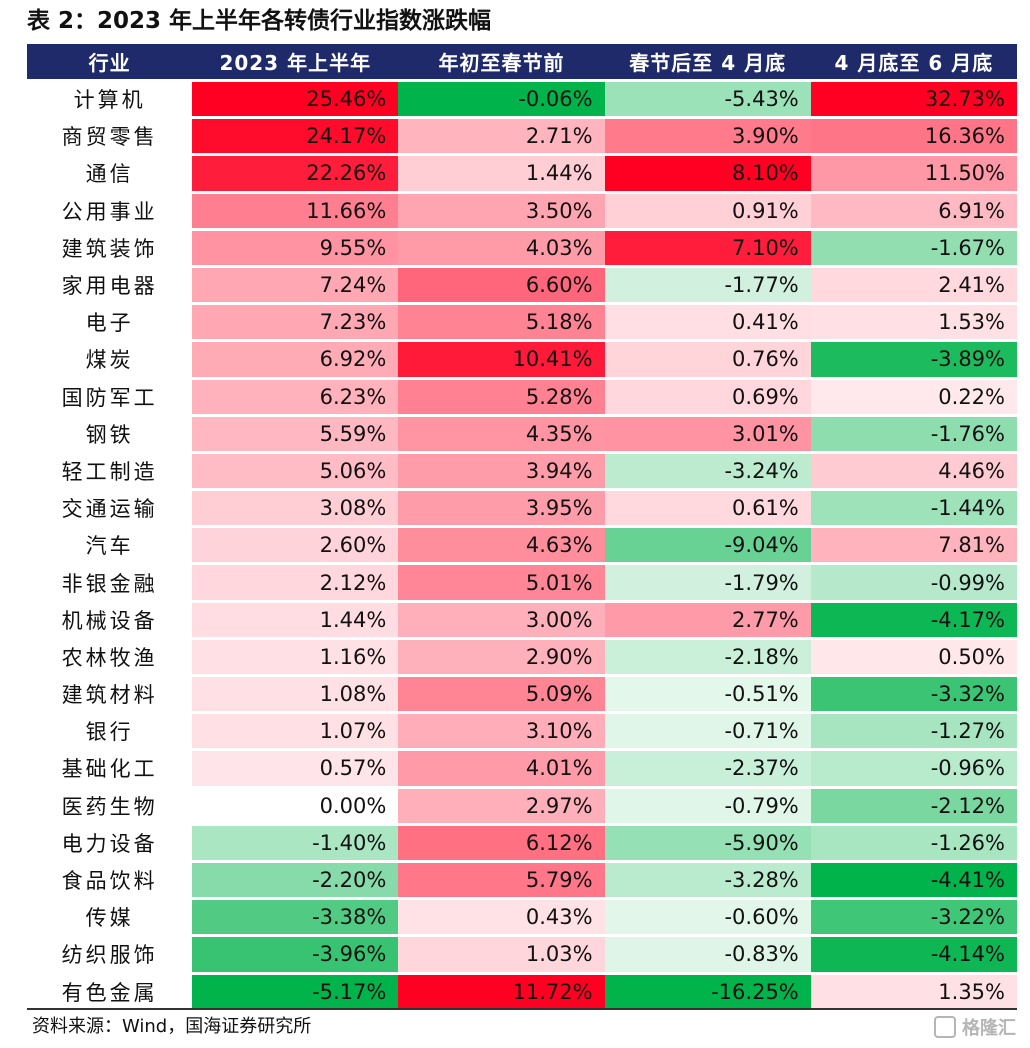  Describe the element at coordinates (110, 508) in the screenshot. I see `industry-name: 交通运输` at that location.